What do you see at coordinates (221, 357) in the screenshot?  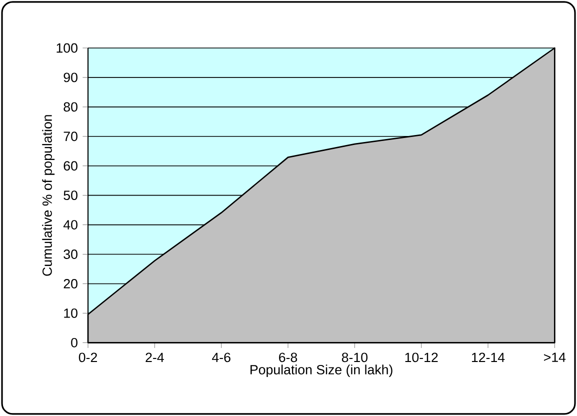 I see `x-tick-label: 4-6` at bounding box center [221, 357].